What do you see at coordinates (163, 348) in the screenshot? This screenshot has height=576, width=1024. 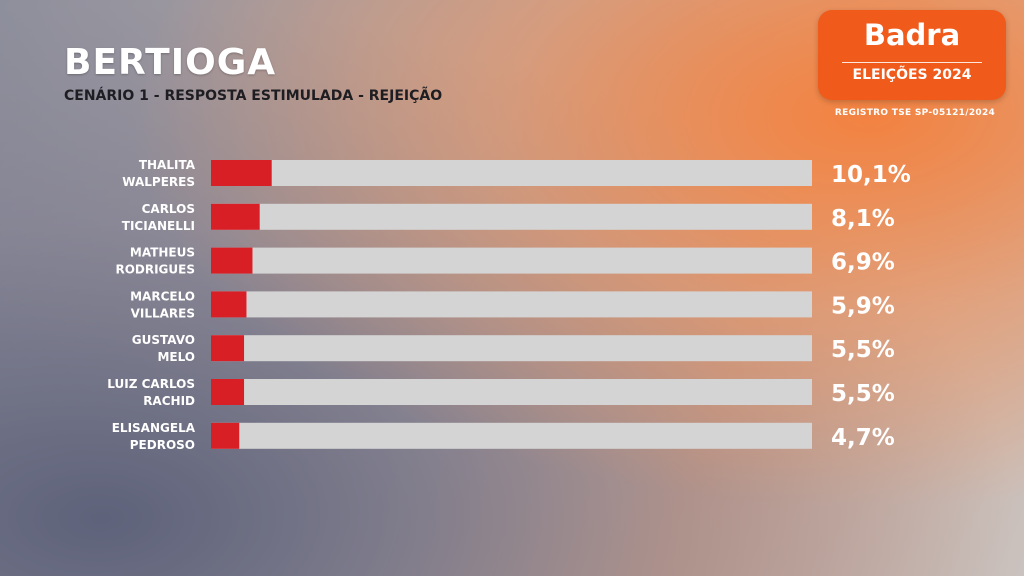 I see `candidate-label: GUSTAVO MELO` at bounding box center [163, 348].